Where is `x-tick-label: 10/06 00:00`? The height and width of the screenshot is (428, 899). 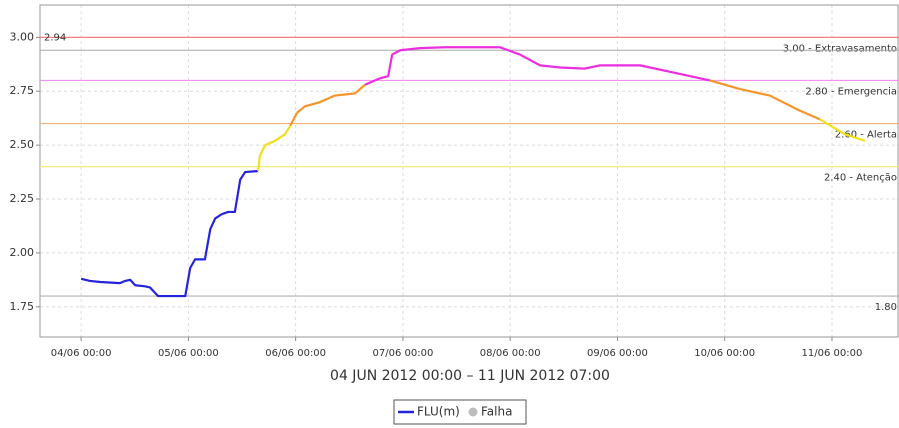 x-tick-label: 10/06 00:00 is located at coordinates (724, 353).